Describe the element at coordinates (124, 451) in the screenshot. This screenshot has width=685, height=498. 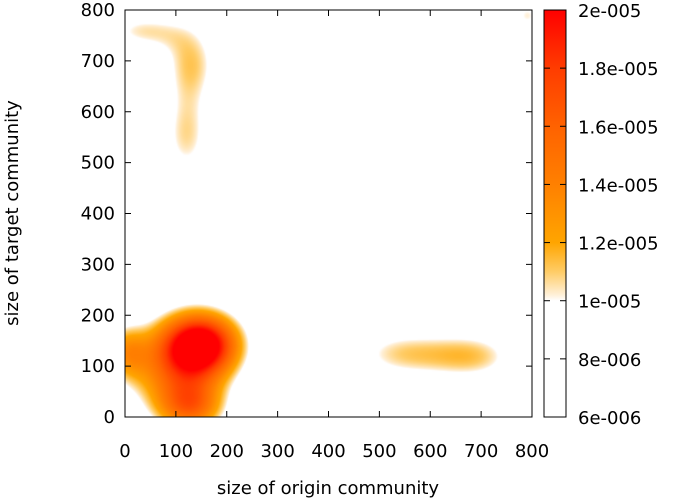
I see `x-tick-label: 0` at that location.